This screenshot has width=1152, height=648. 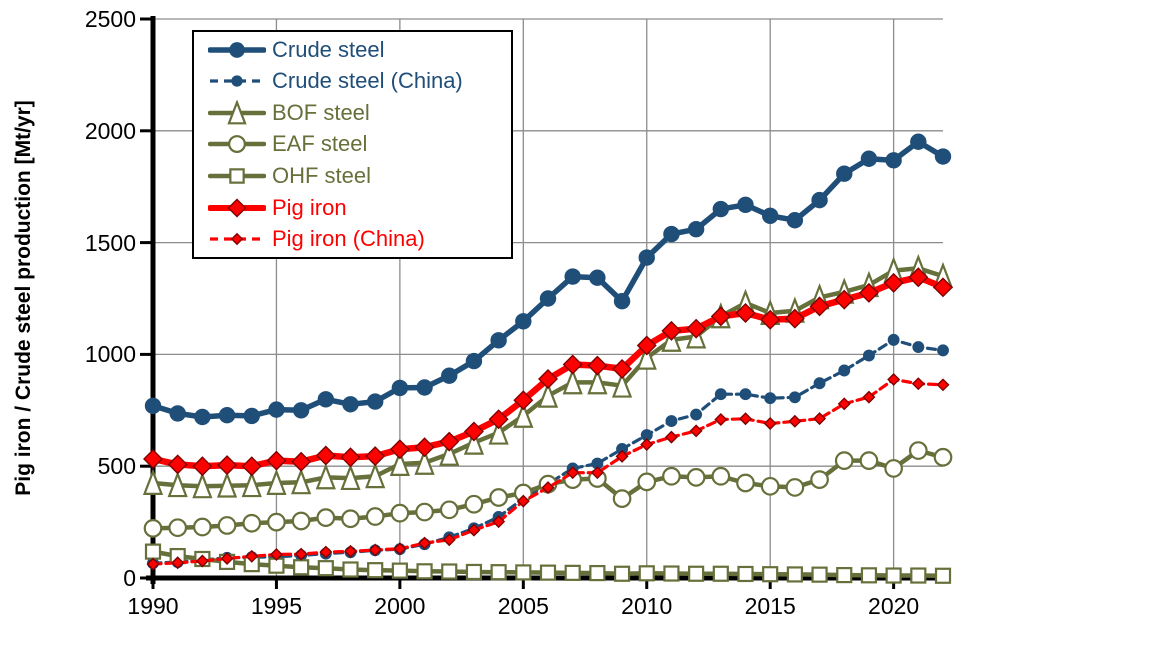 What do you see at coordinates (894, 606) in the screenshot?
I see `x-tick-label: 2020` at bounding box center [894, 606].